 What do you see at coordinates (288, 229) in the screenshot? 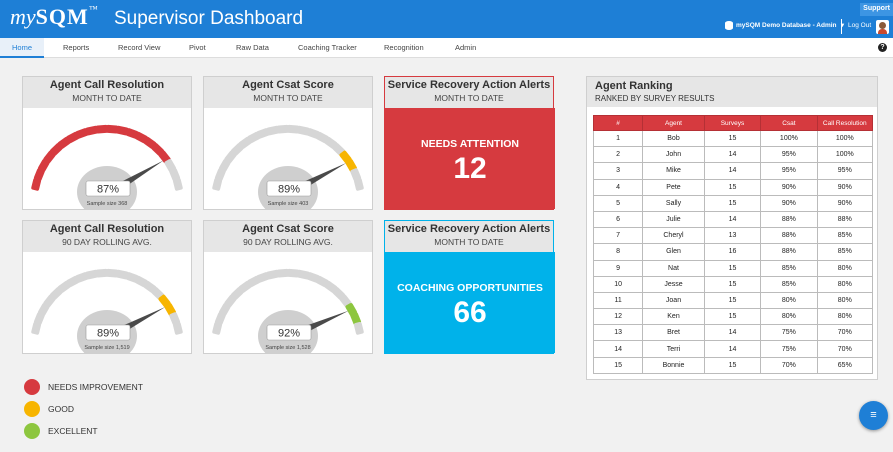
I see `card-title: Agent Csat Score` at bounding box center [288, 229].